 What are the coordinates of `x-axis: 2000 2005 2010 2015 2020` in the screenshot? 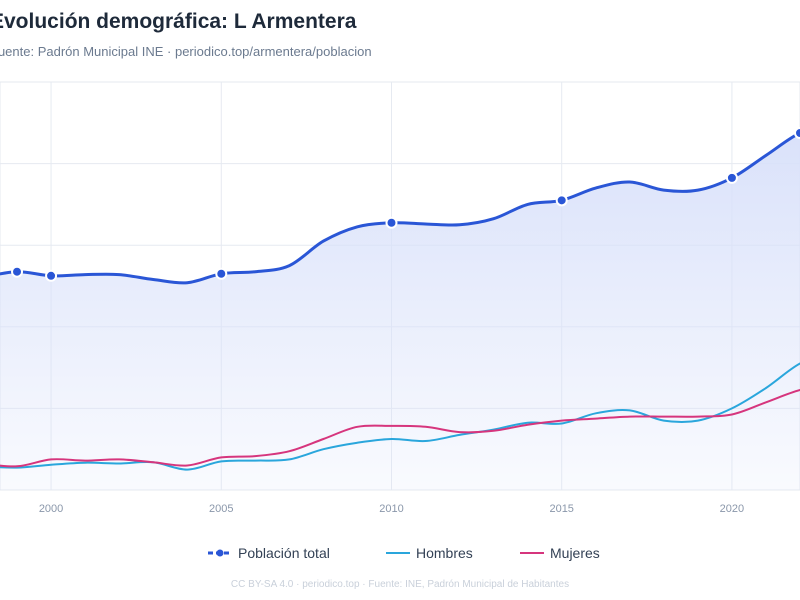 It's located at (391, 509).